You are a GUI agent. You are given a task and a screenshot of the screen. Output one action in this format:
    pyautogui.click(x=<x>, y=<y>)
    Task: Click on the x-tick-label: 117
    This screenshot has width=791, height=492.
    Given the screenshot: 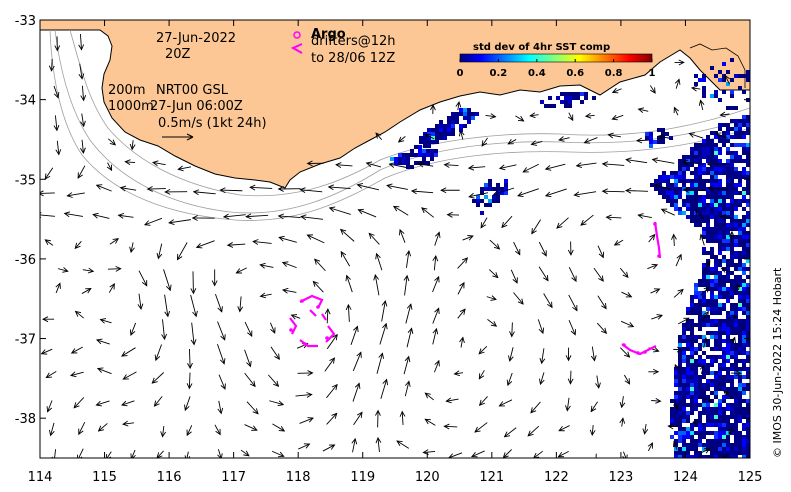 What is the action you would take?
    pyautogui.click(x=233, y=477)
    